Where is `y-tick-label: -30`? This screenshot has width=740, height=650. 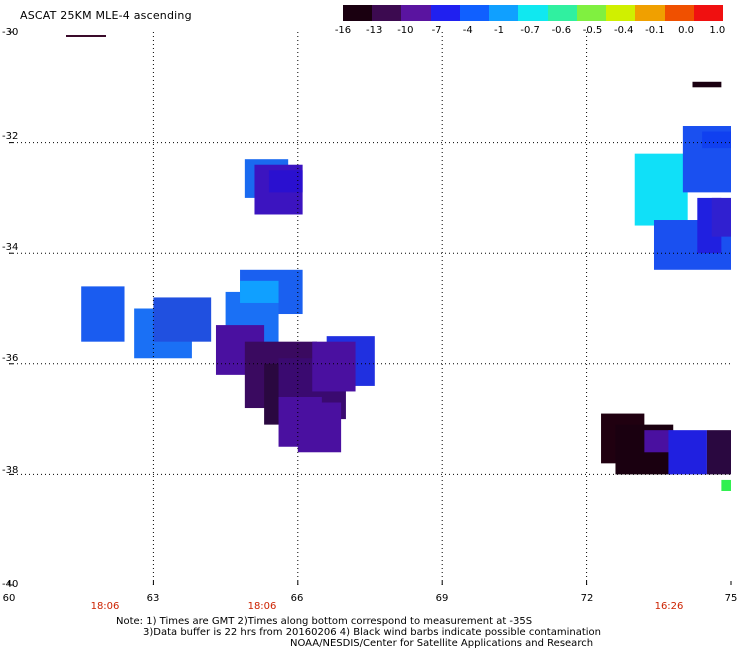
y-tick-label: -30 is located at coordinates (10, 32).